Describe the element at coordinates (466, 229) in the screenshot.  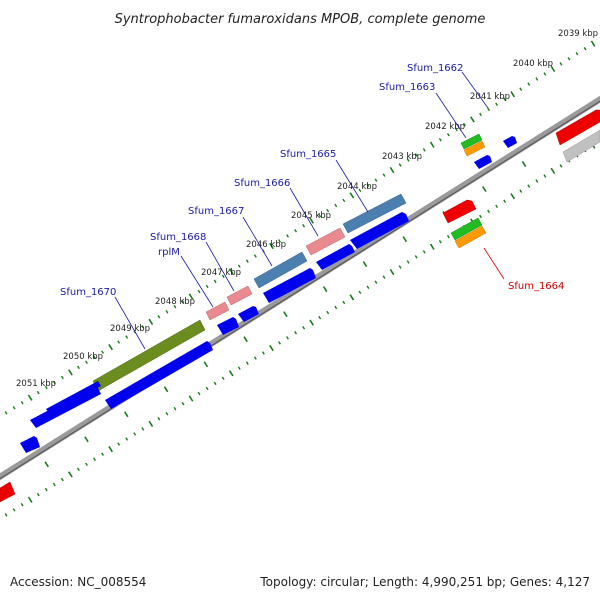
I see `gene-feature-lower-green` at that location.